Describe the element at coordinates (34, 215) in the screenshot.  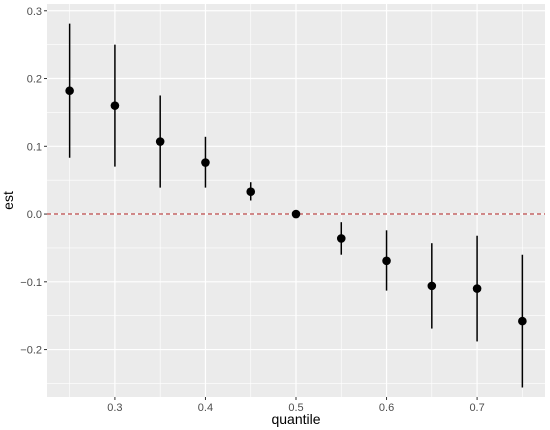
I see `y-tick-label: 0.0` at that location.